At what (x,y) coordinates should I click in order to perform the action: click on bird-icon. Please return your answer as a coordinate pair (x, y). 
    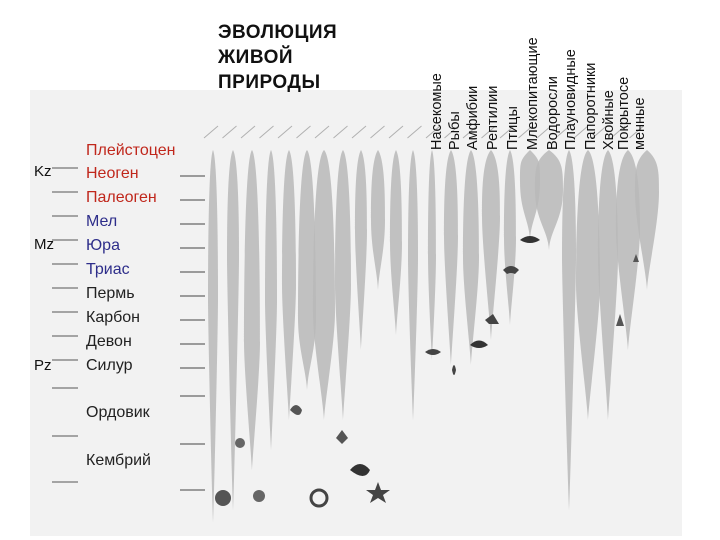
    Looking at the image, I should click on (511, 270).